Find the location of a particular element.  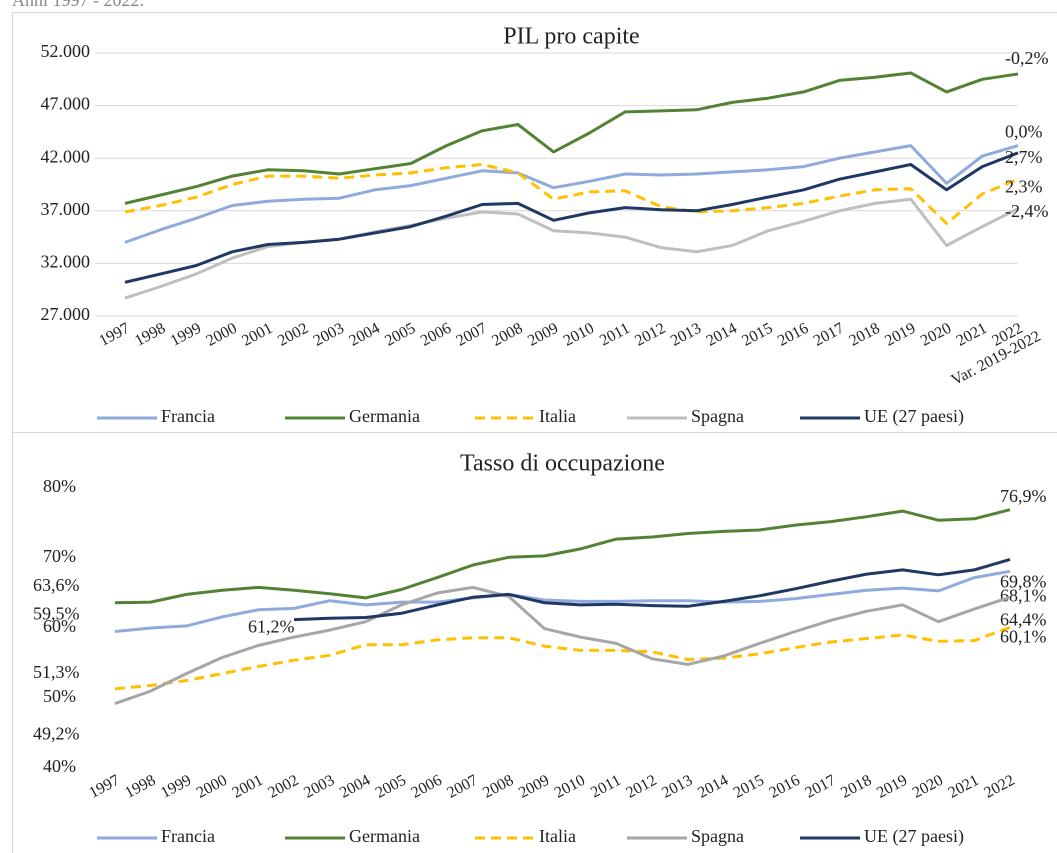

chart-title: Tasso di occupazione is located at coordinates (562, 464).